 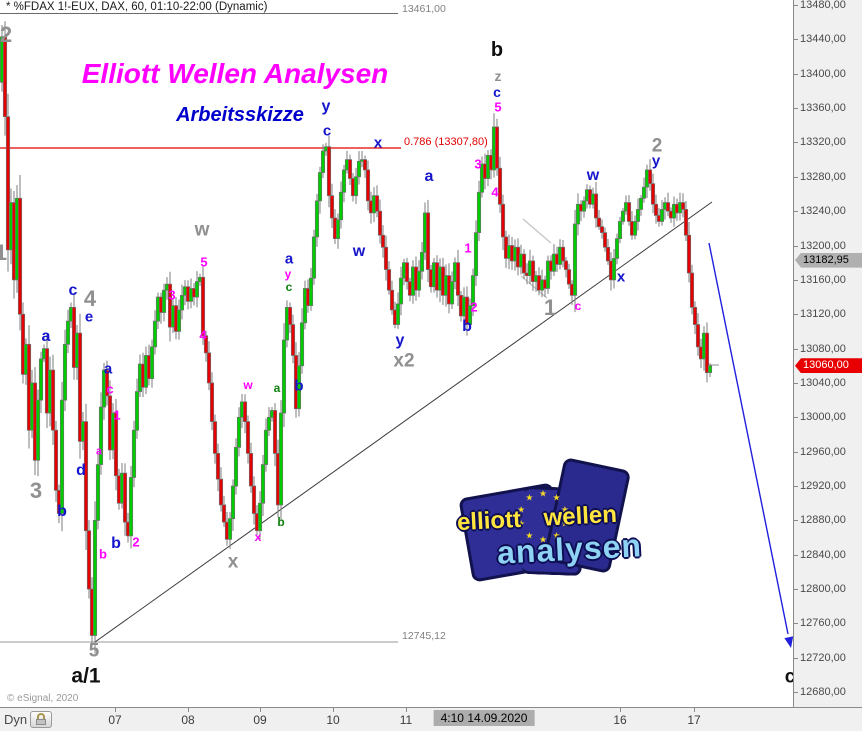 I want to click on time-tick-label: 16, so click(x=620, y=720).